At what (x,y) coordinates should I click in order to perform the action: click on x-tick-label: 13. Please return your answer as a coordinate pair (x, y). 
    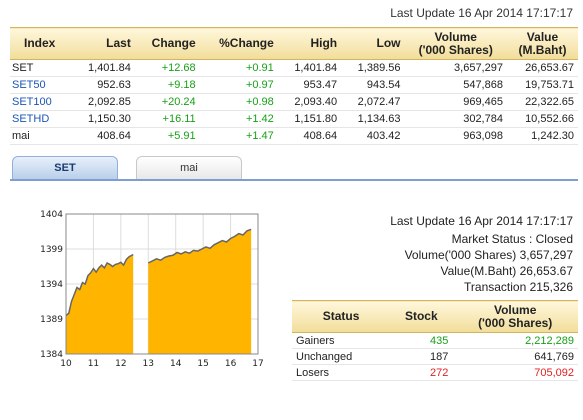
    Looking at the image, I should click on (148, 364).